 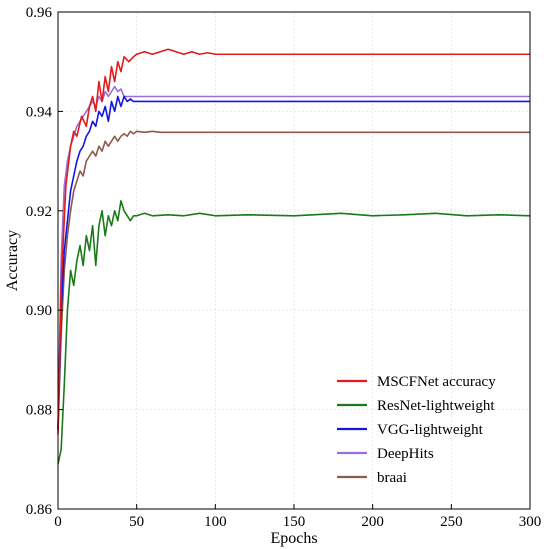 What do you see at coordinates (58, 522) in the screenshot?
I see `x-tick-label: 0` at bounding box center [58, 522].